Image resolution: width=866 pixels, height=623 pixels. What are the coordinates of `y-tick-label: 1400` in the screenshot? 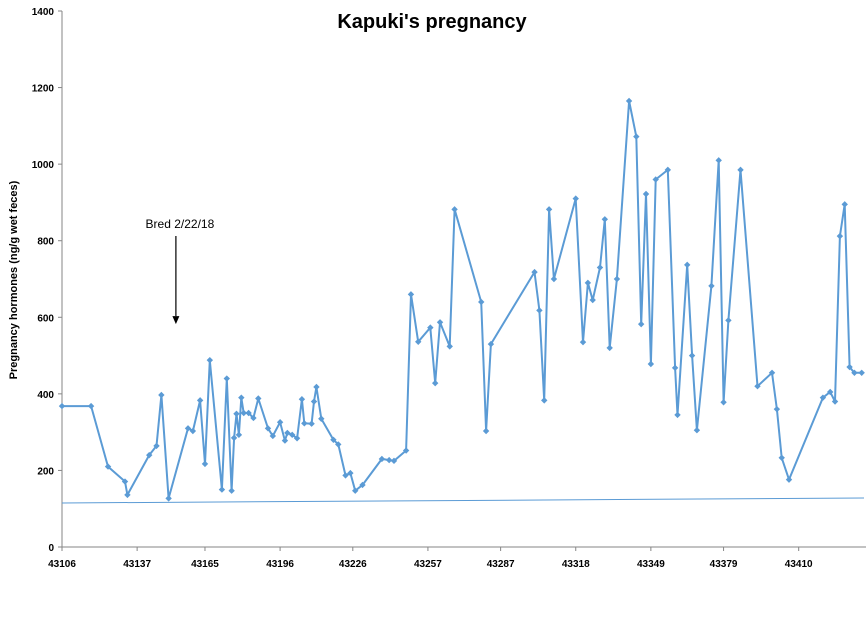 It's located at (43, 12).